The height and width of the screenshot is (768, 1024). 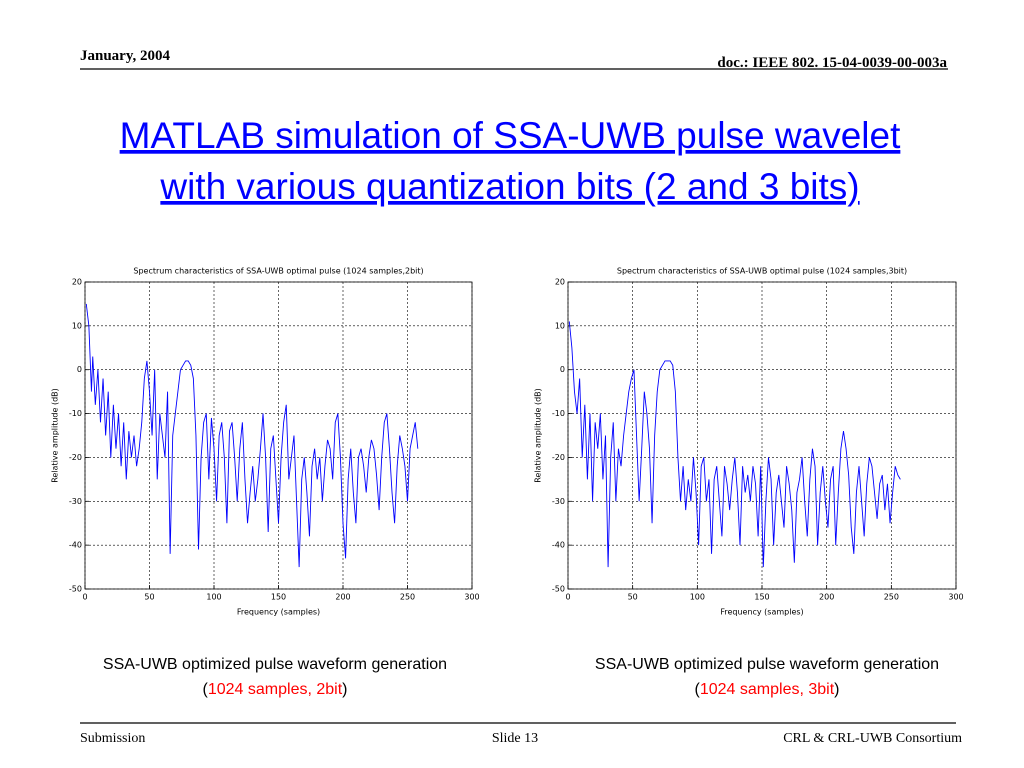 I want to click on caption-red: 1024 samples, 2bit, so click(x=275, y=689).